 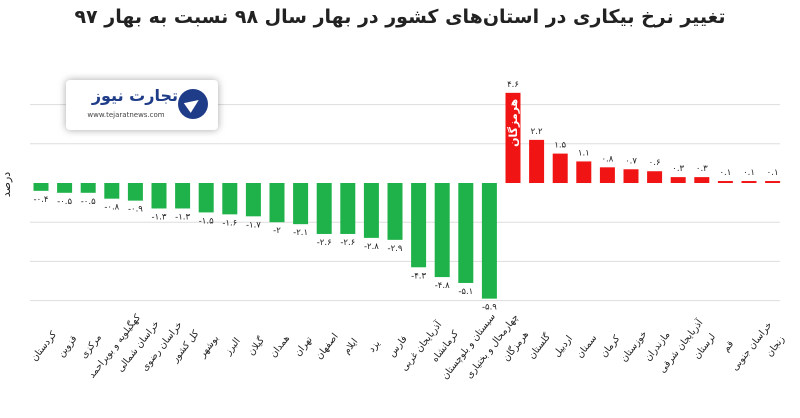 I want to click on category-label: قم, so click(x=728, y=346).